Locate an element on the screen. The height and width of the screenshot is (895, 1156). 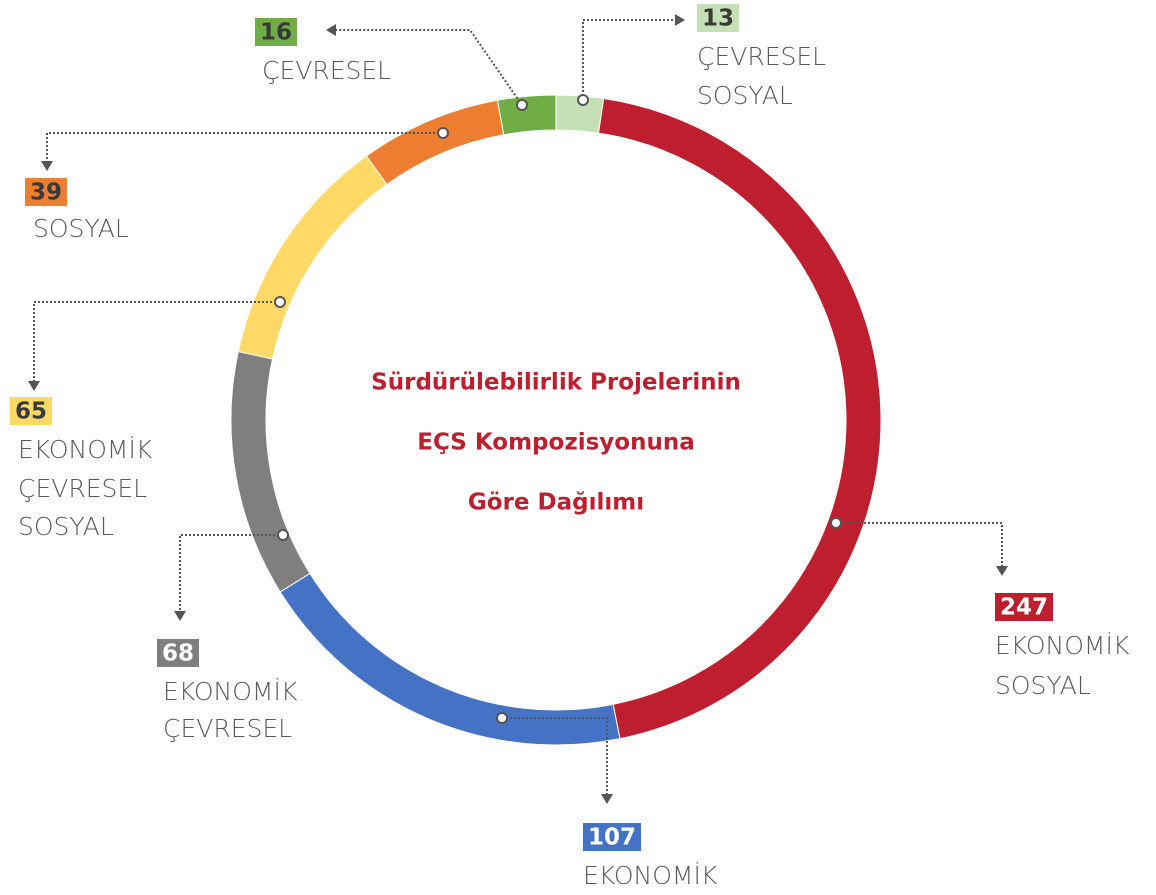
value-label: 16 is located at coordinates (276, 33).